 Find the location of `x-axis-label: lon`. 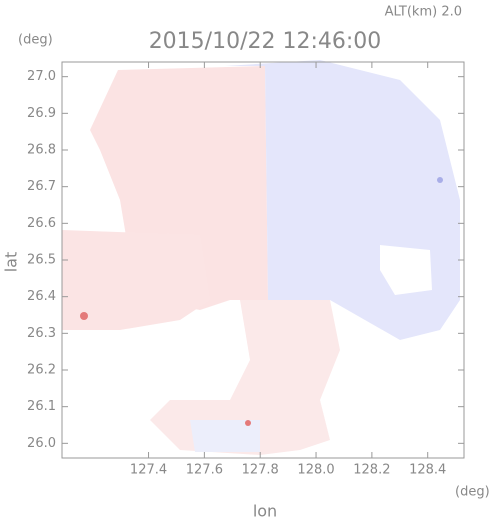

x-axis-label: lon is located at coordinates (265, 511).